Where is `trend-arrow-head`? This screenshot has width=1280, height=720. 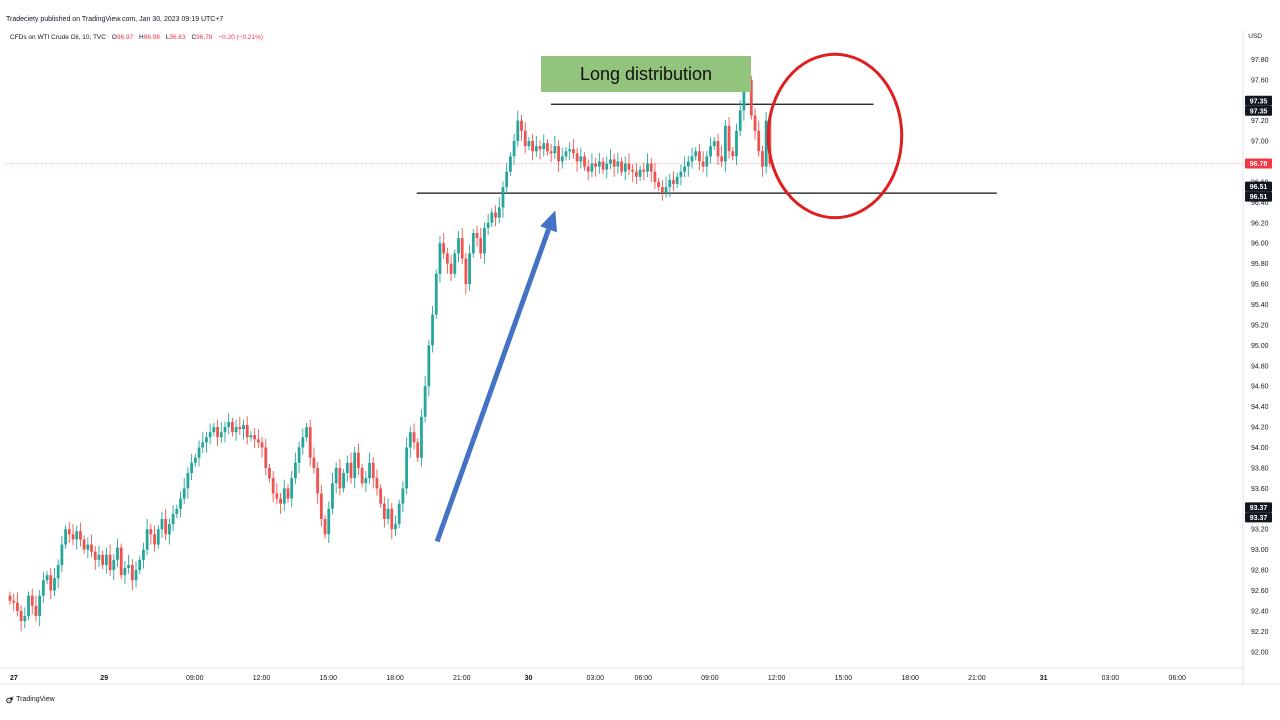 trend-arrow-head is located at coordinates (549, 221).